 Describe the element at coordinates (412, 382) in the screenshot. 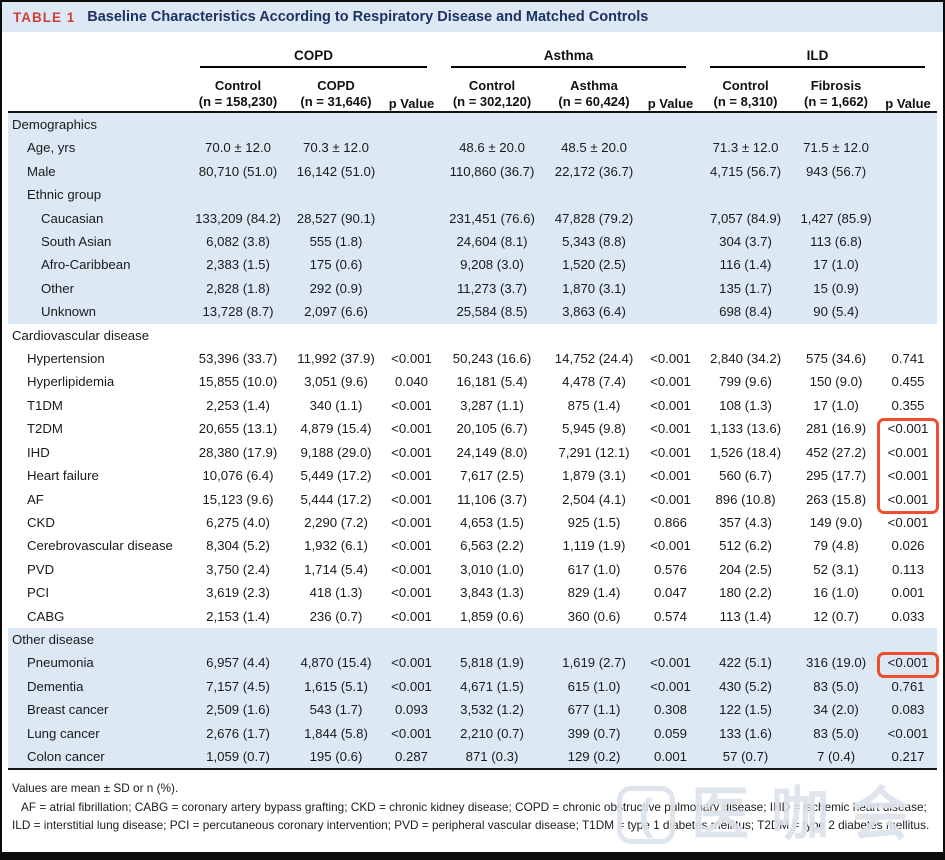

I see `cell: 0.040` at that location.